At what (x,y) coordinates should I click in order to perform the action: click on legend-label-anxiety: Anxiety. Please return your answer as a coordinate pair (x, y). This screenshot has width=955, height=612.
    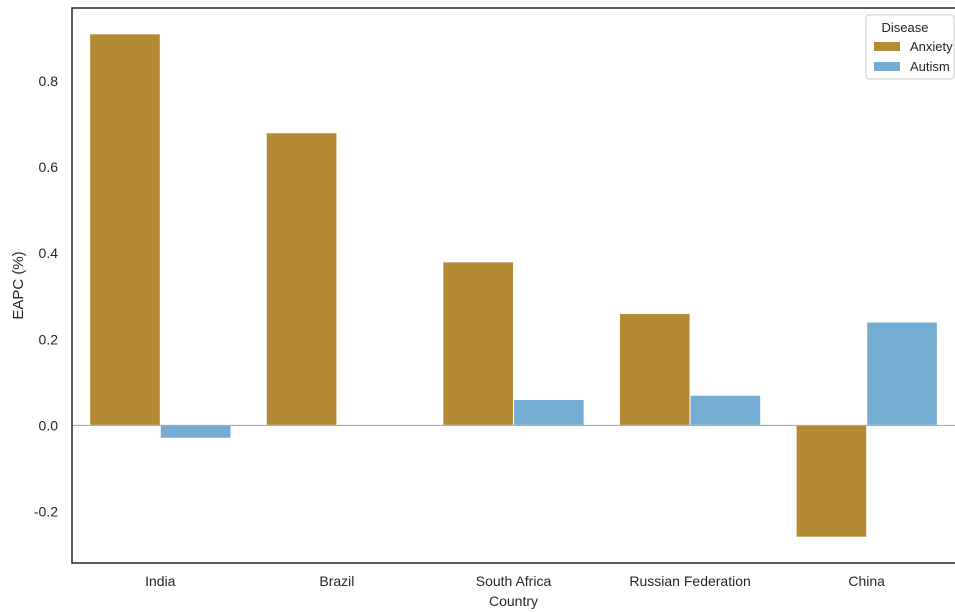
    Looking at the image, I should click on (931, 46).